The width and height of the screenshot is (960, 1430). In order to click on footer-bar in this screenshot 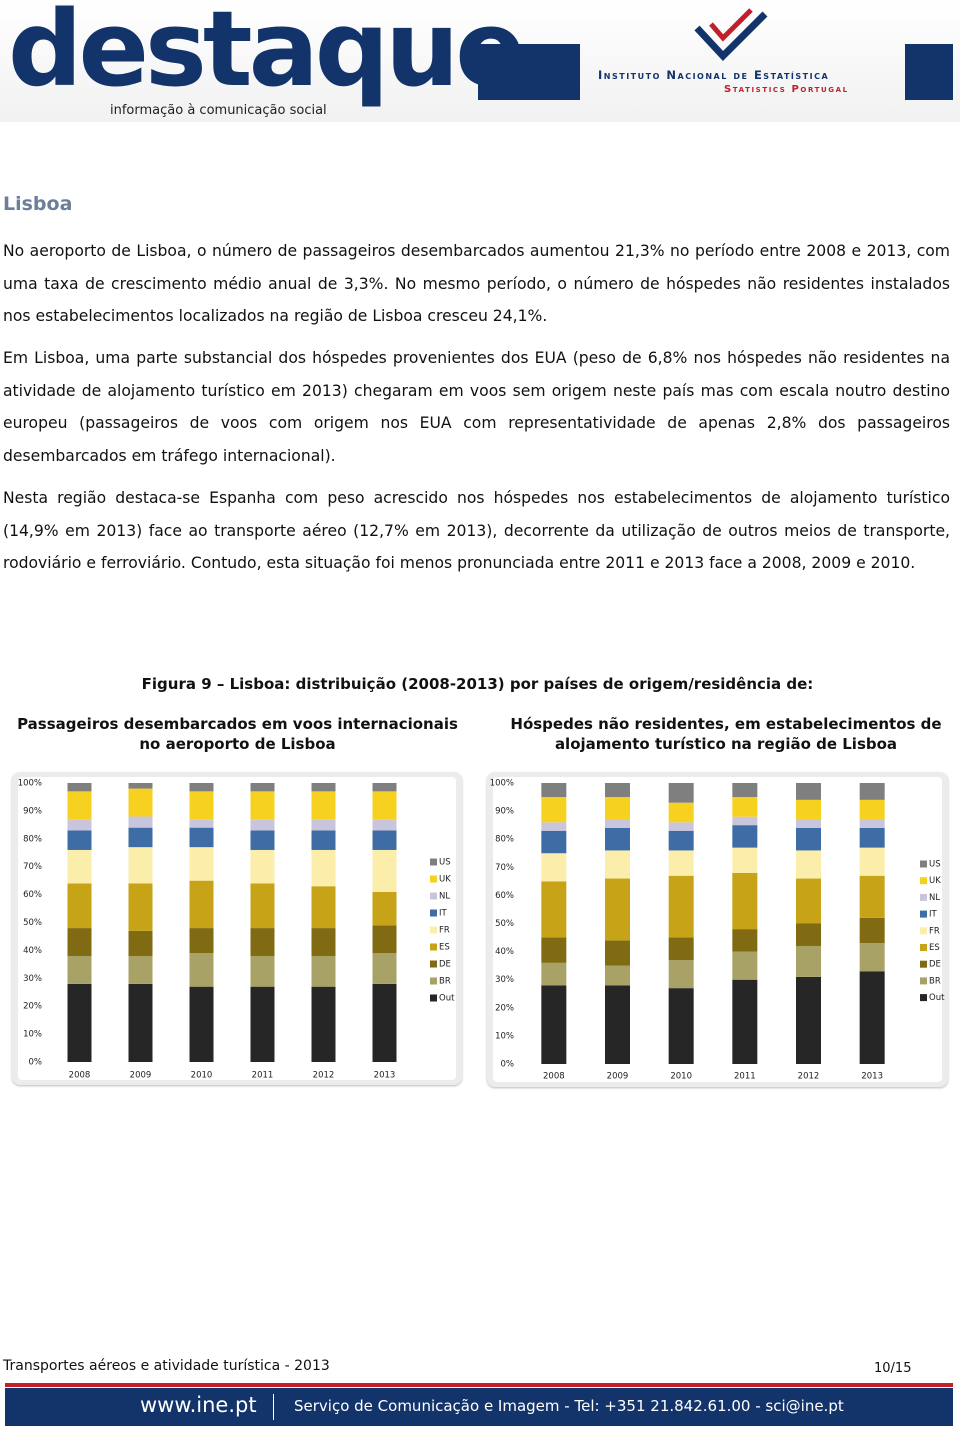, I will do `click(479, 1407)`.